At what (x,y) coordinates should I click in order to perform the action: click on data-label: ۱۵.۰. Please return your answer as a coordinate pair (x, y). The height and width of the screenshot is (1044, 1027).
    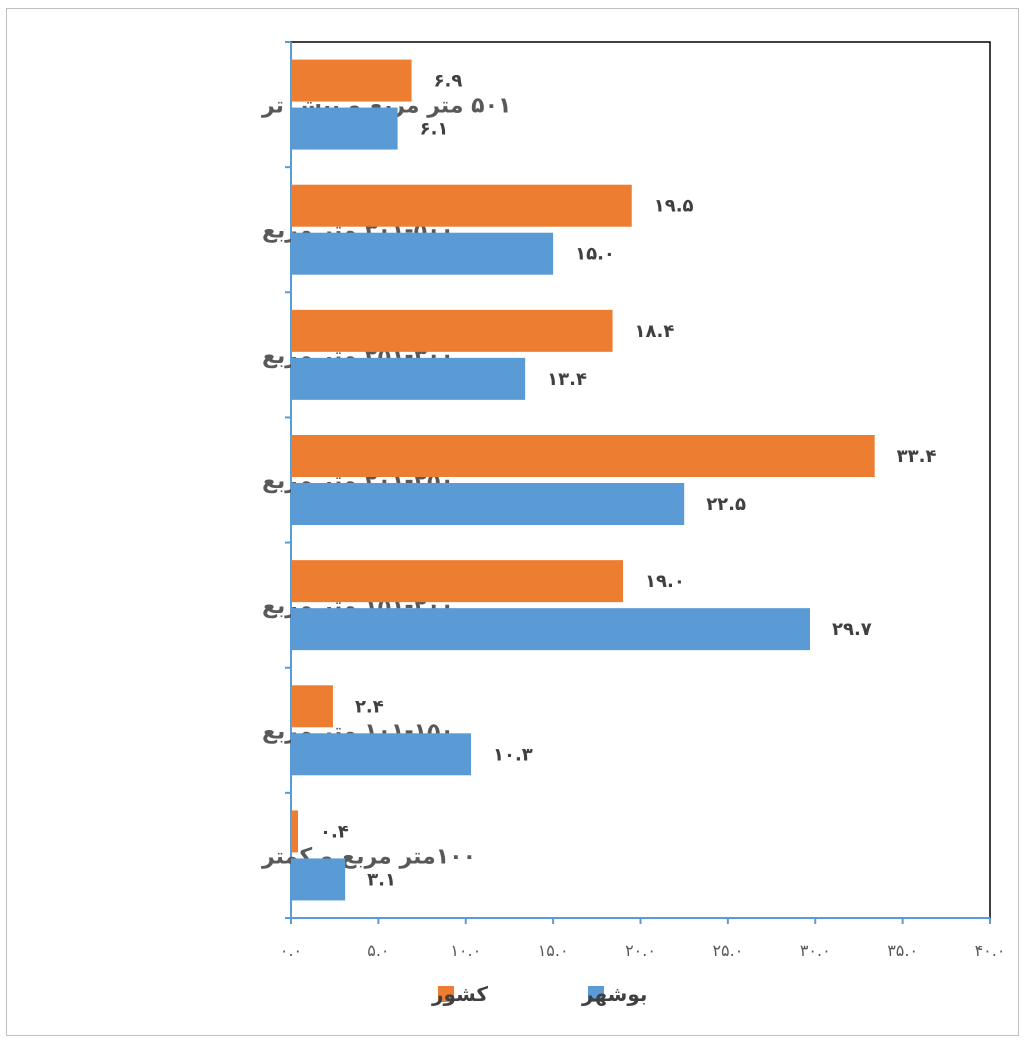
    Looking at the image, I should click on (595, 254).